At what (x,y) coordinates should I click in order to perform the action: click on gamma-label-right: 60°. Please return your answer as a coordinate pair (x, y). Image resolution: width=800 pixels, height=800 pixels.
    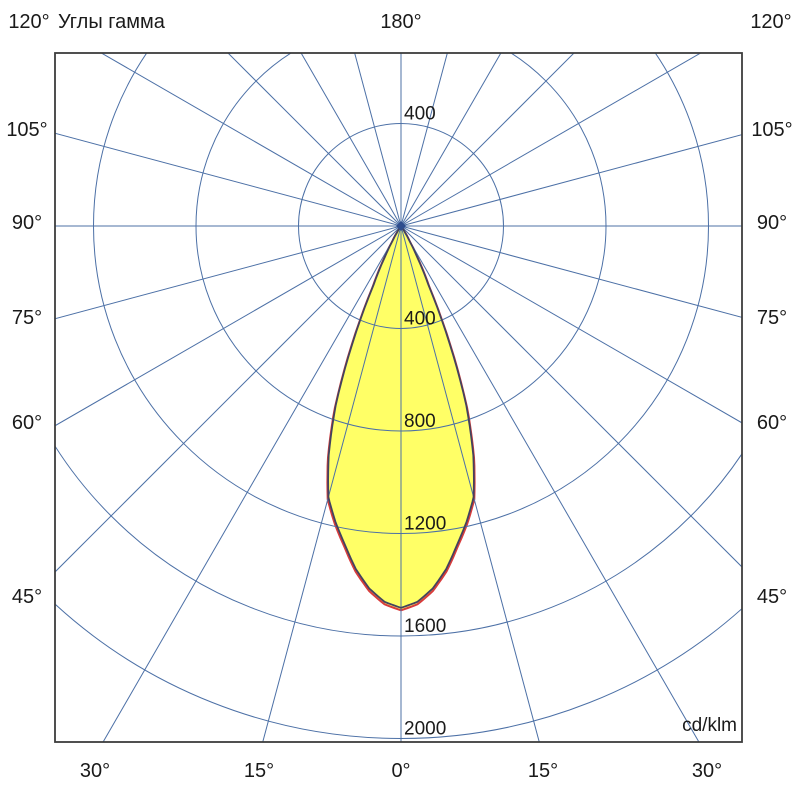
    Looking at the image, I should click on (772, 423).